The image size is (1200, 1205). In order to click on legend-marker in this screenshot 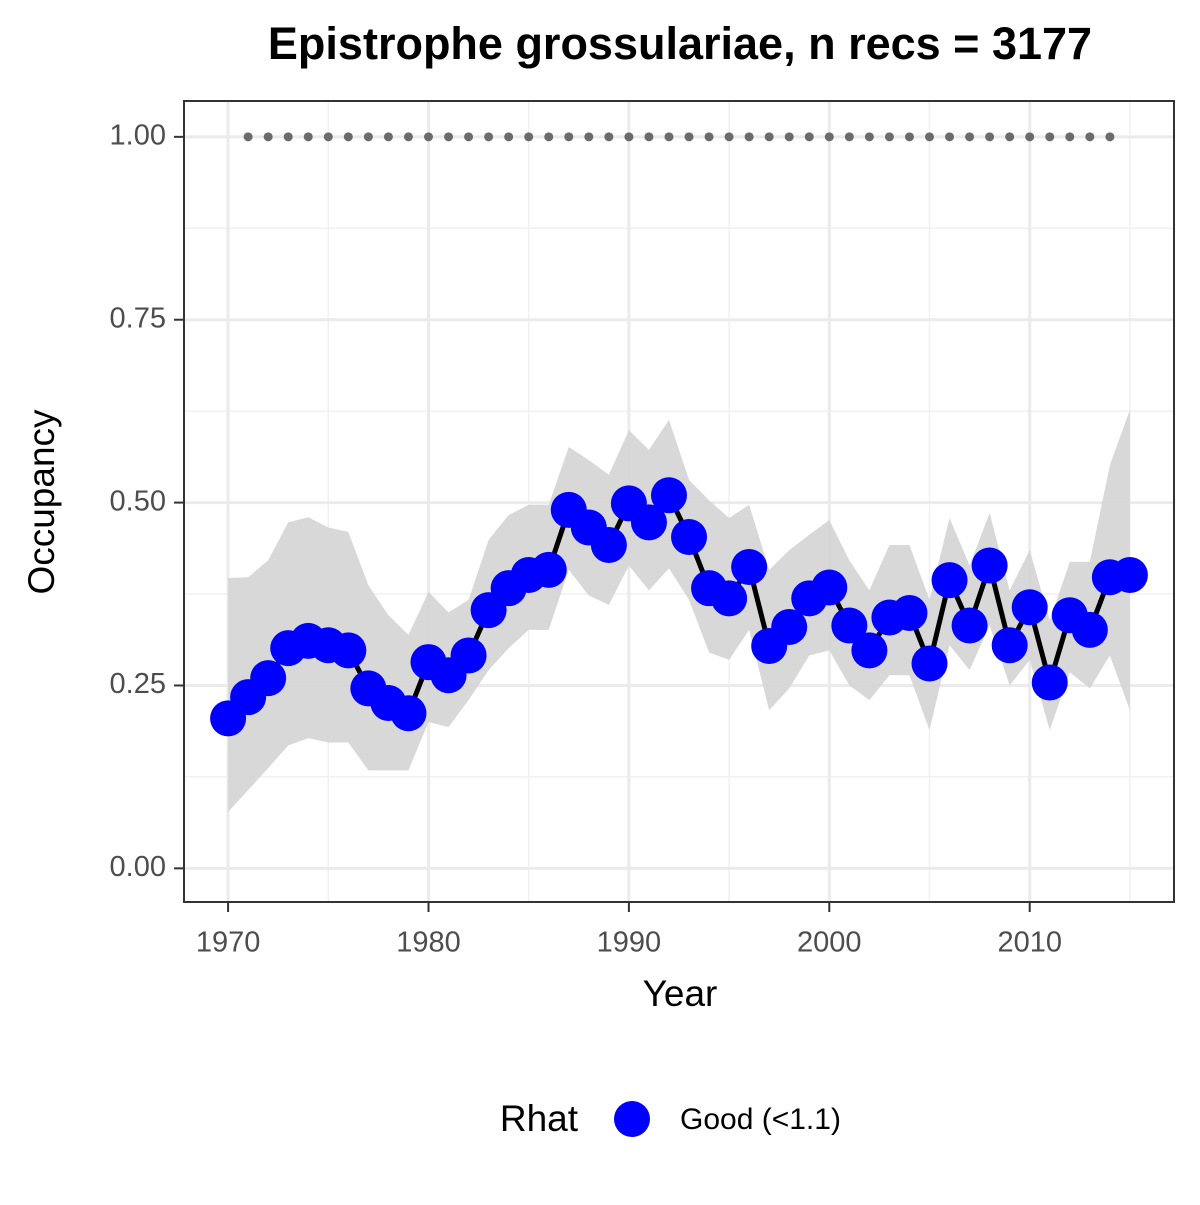, I will do `click(632, 1119)`.